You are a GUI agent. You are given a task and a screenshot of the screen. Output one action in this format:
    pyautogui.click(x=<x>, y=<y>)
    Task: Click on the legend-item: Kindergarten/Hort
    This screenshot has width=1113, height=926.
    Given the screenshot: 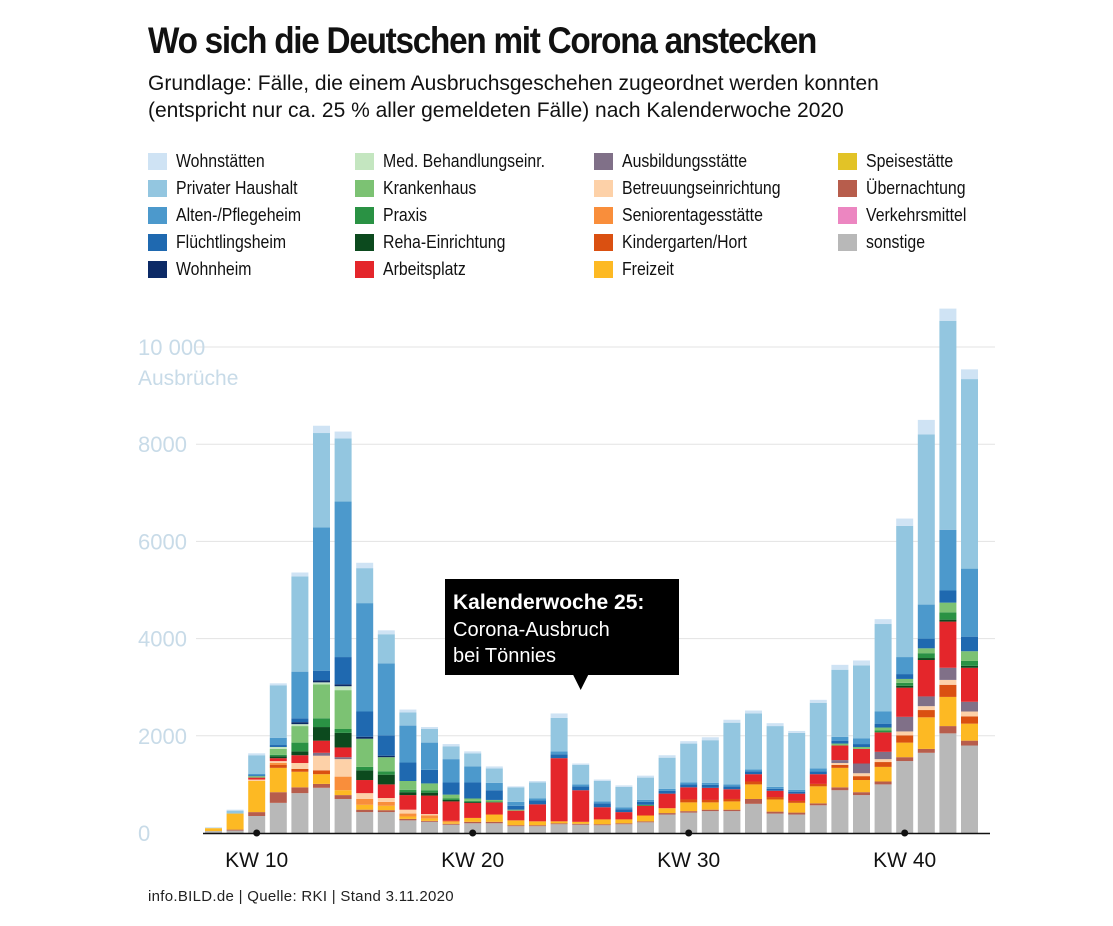 What is the action you would take?
    pyautogui.click(x=679, y=242)
    